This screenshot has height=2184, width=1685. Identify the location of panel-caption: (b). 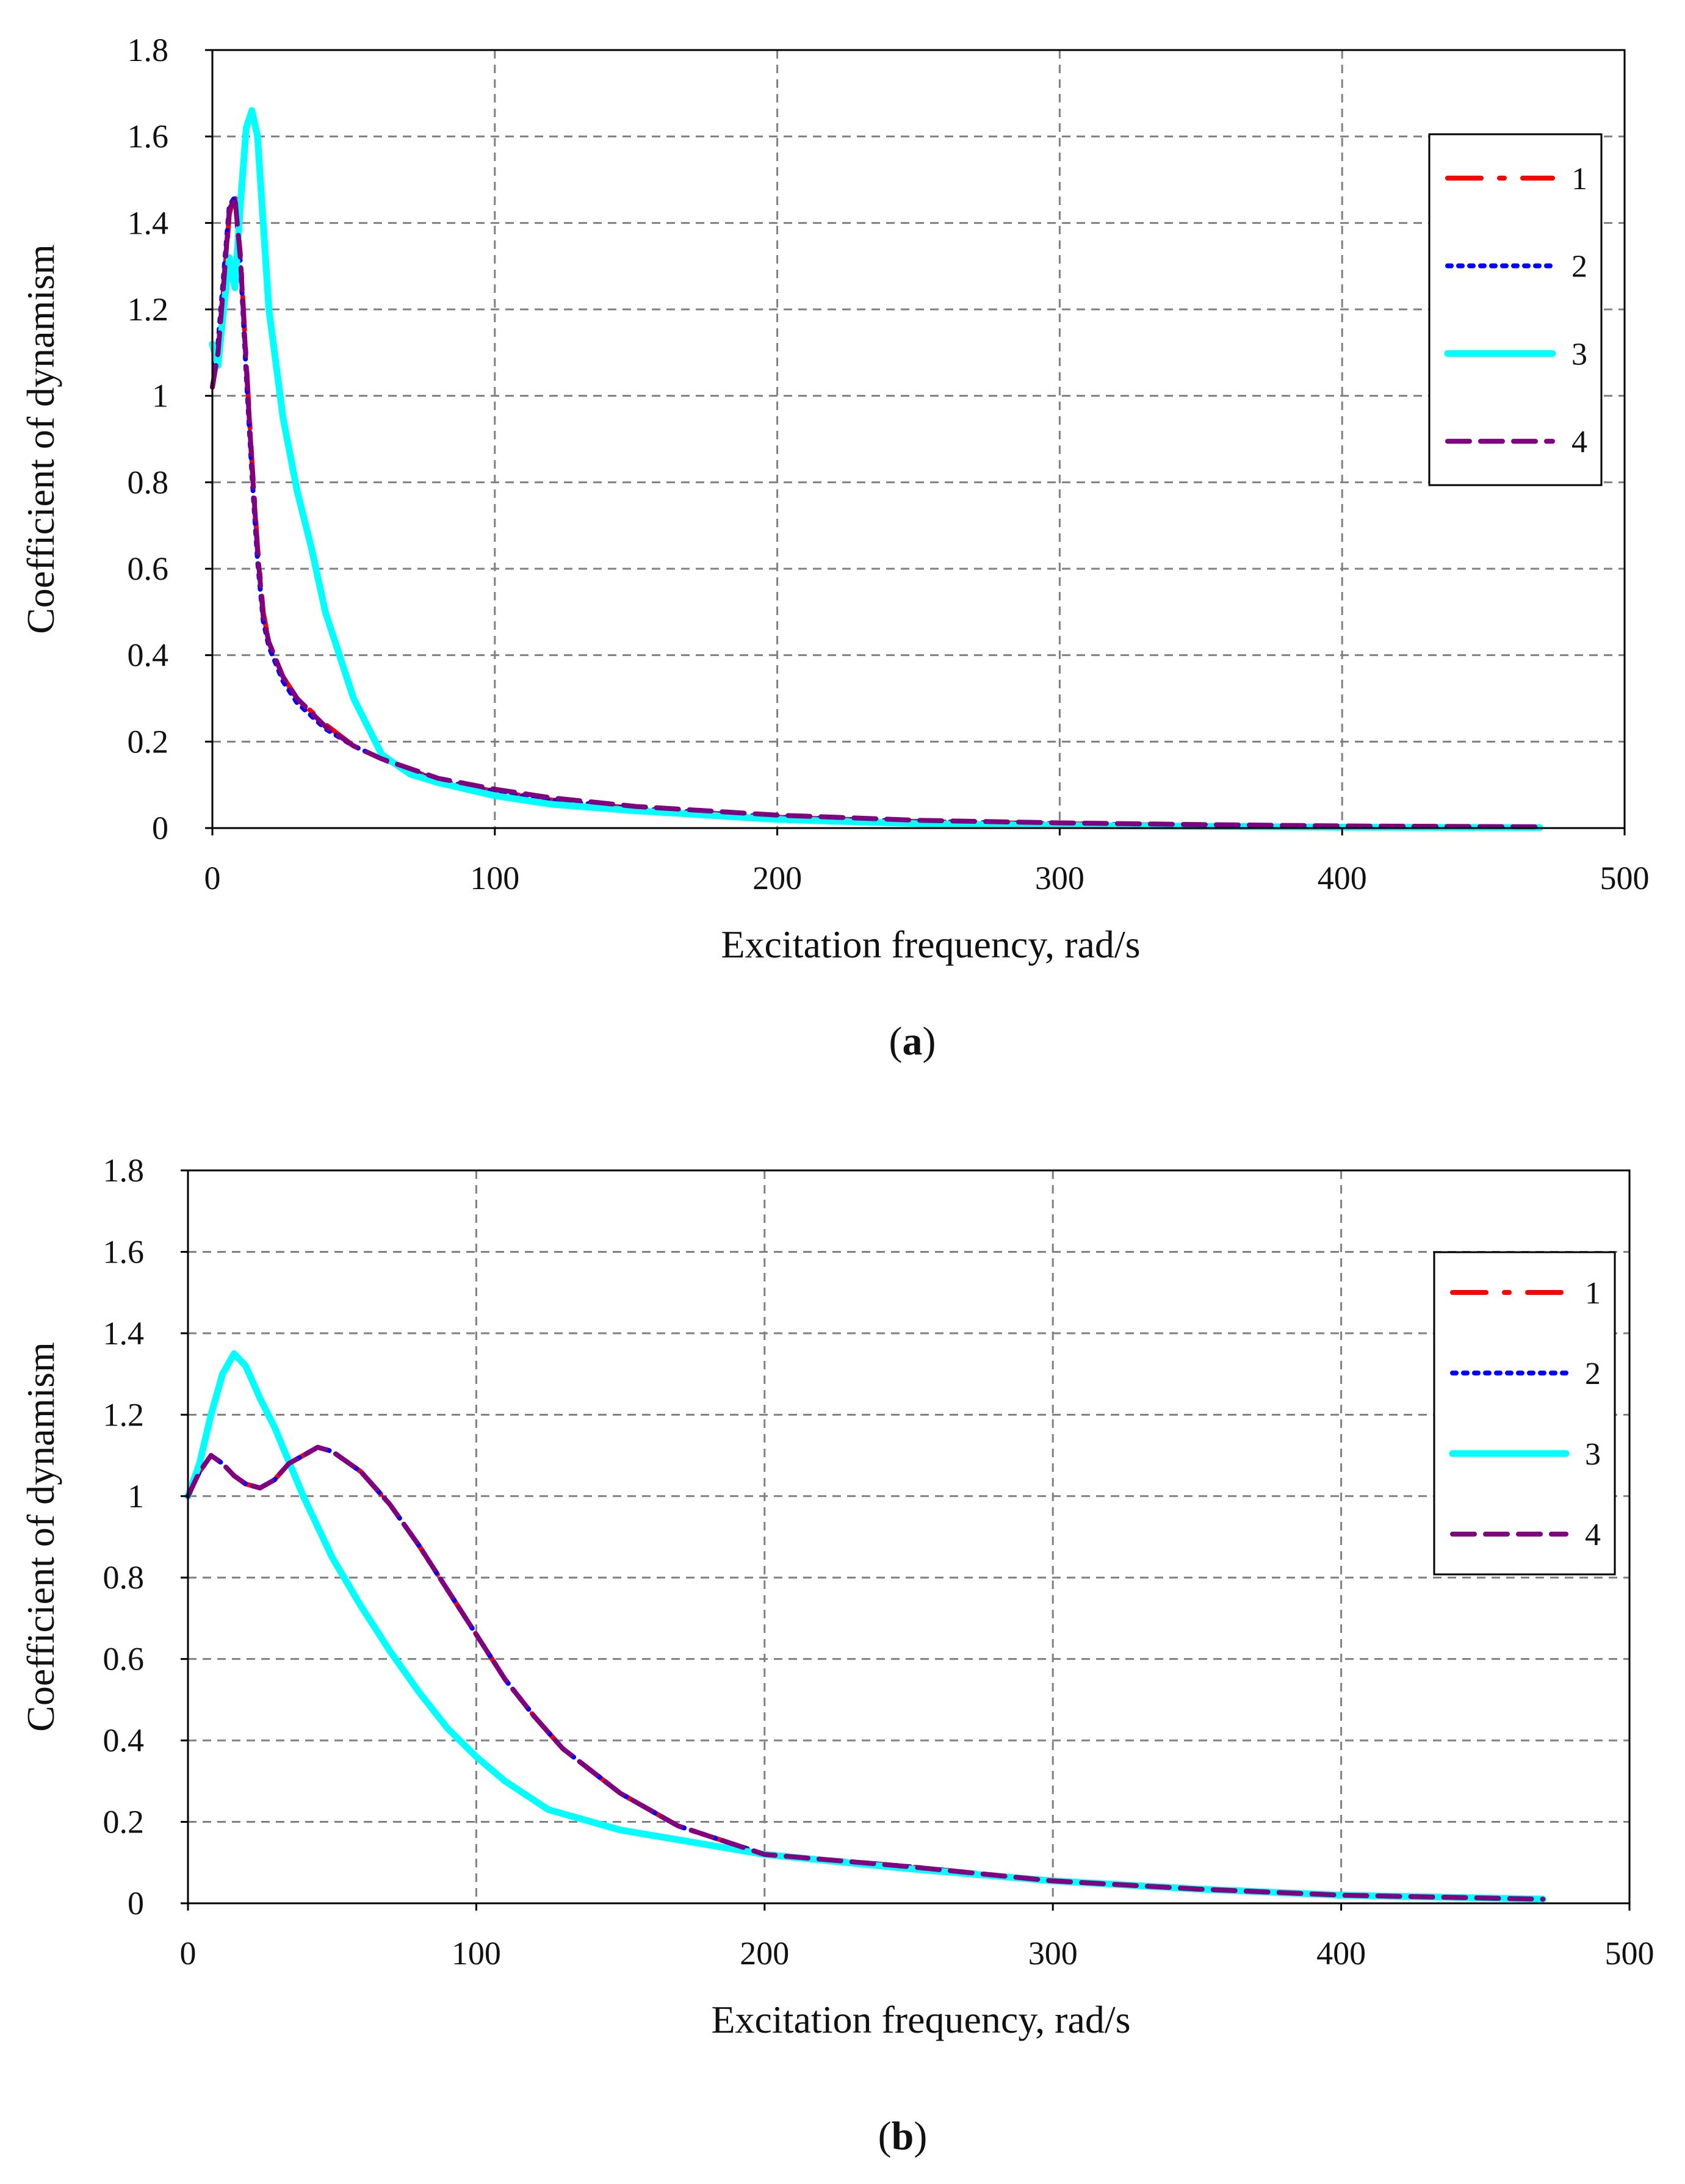
(903, 2136).